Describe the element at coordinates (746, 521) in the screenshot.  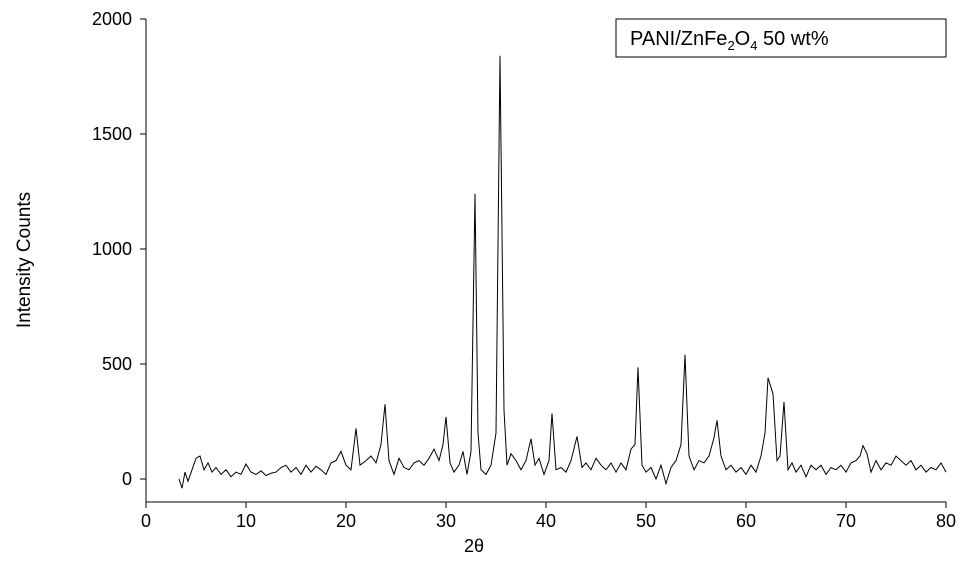
I see `x-tick-label: 60` at that location.